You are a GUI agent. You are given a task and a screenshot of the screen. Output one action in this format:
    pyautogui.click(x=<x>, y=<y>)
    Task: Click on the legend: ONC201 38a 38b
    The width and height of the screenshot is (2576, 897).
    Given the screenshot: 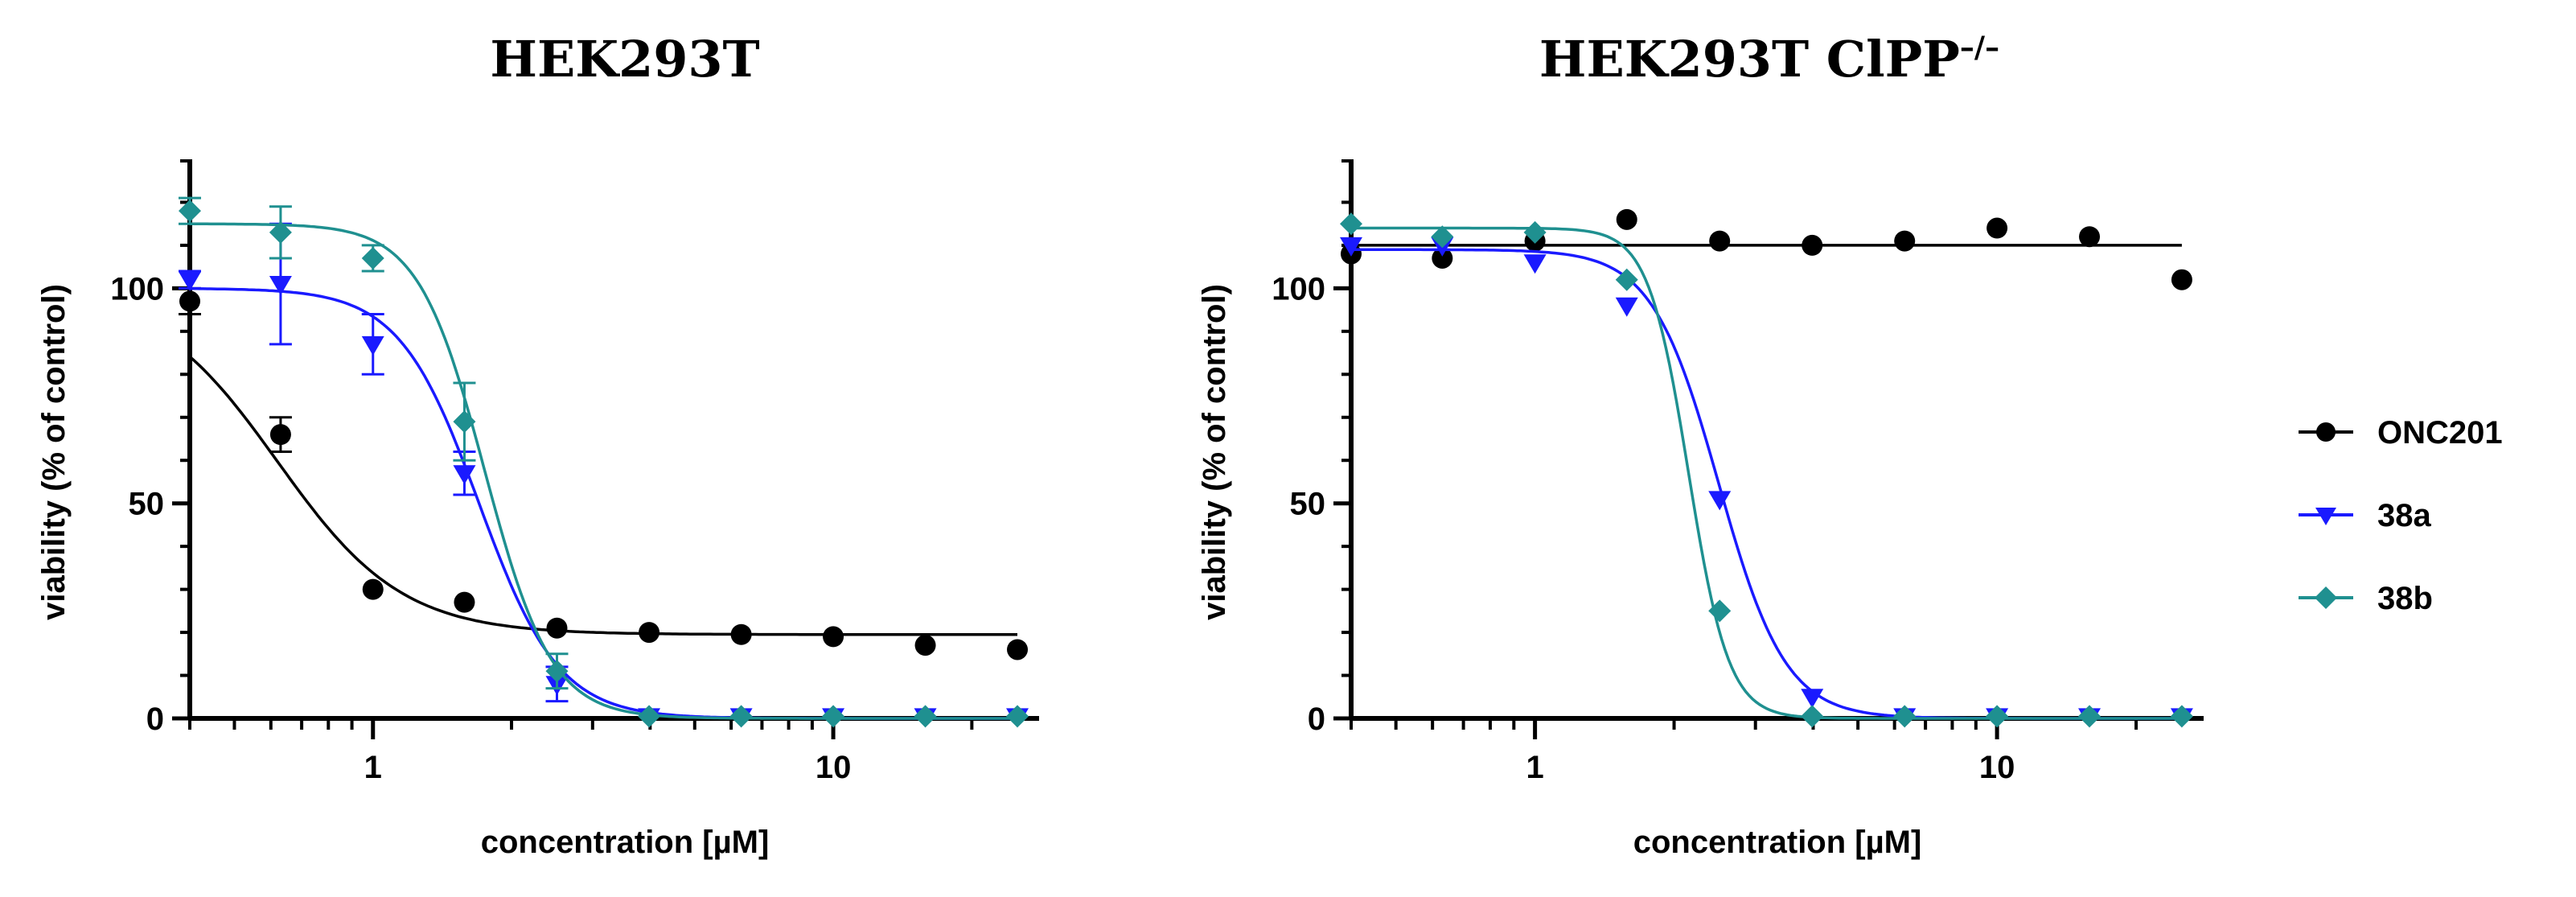 What is the action you would take?
    pyautogui.click(x=2401, y=515)
    